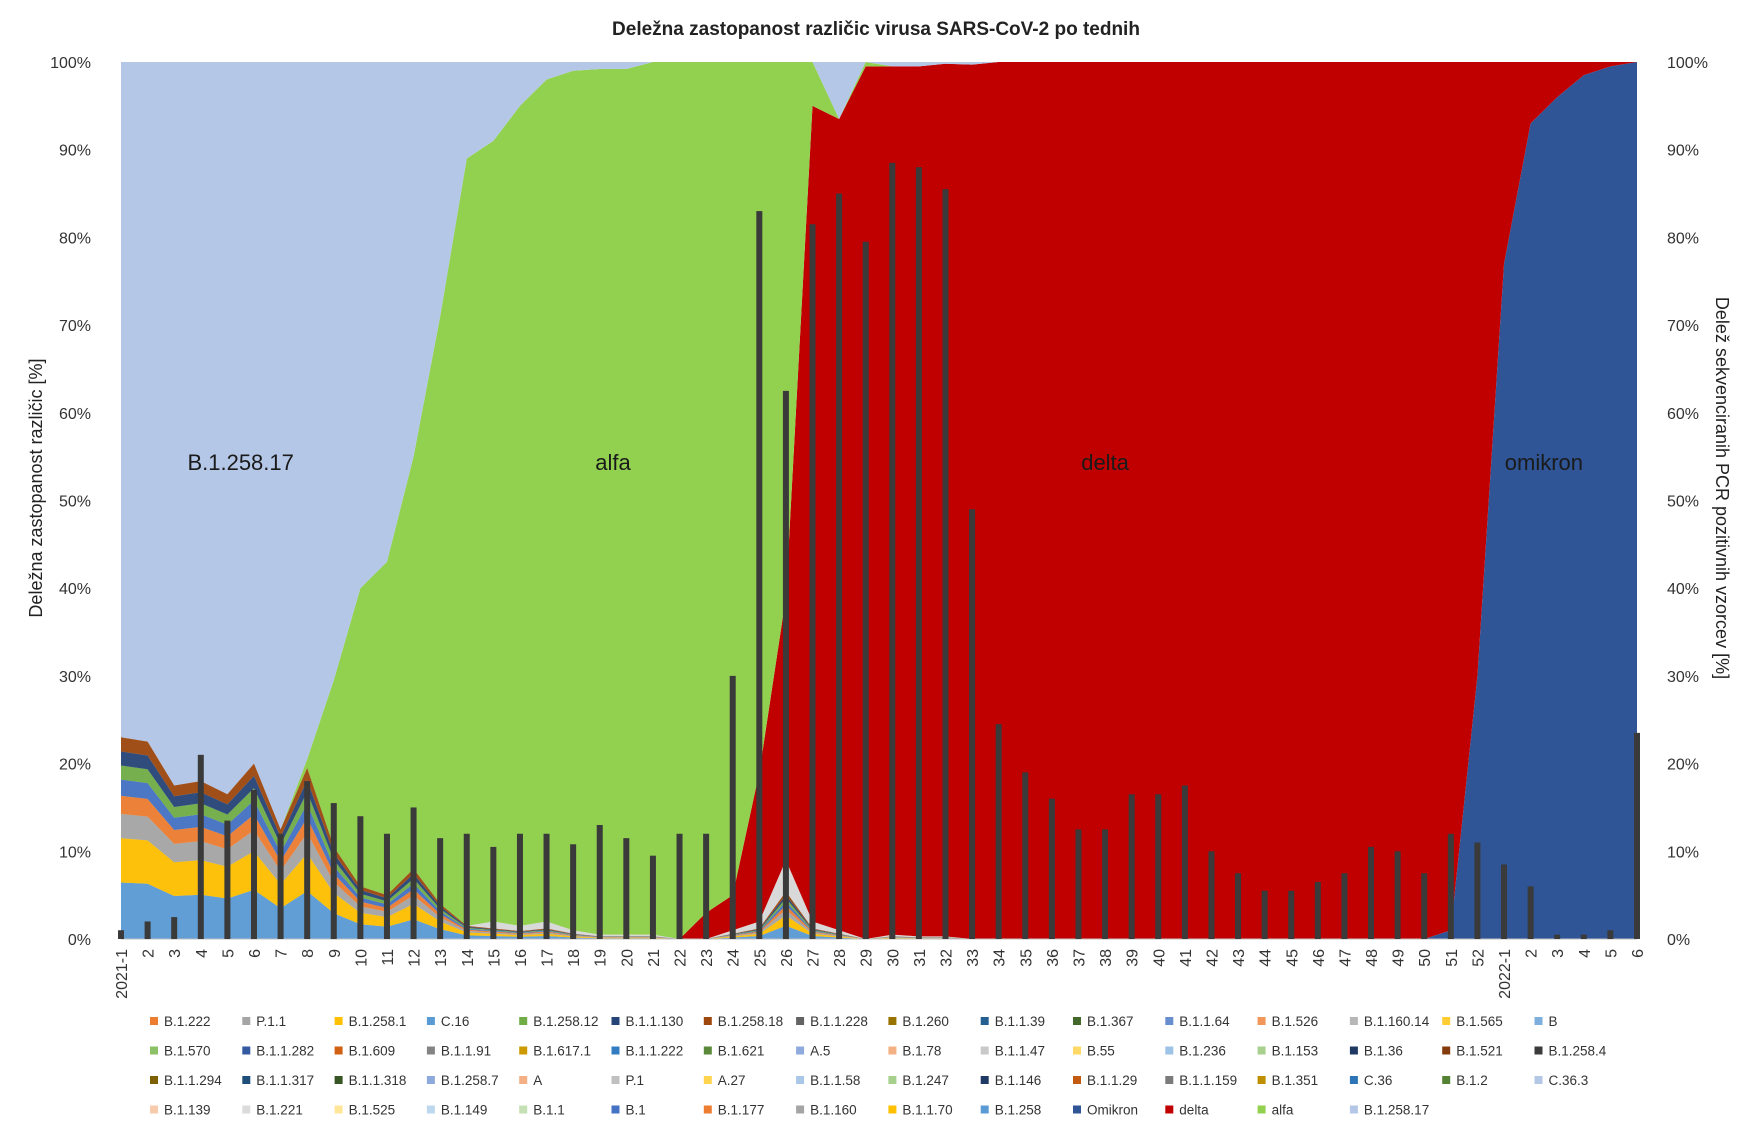  Describe the element at coordinates (548, 958) in the screenshot. I see `x-tick: 17` at that location.